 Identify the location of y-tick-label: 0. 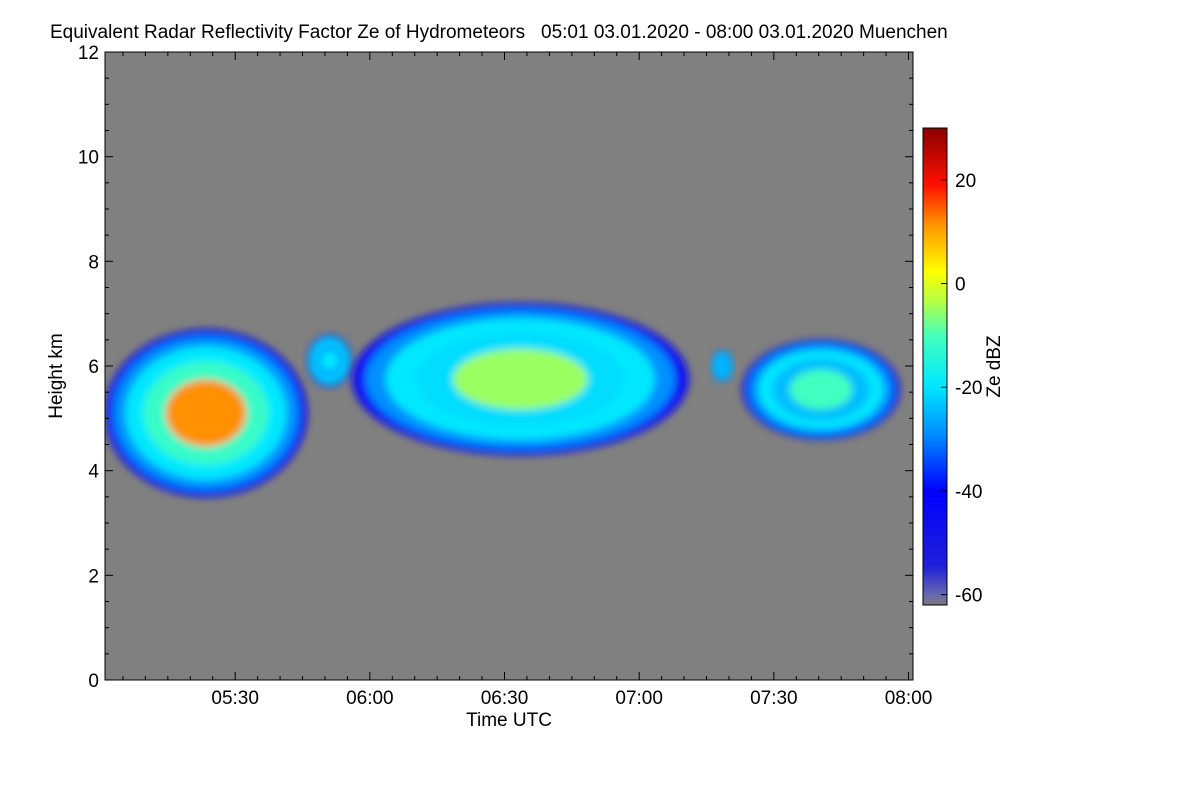
(93, 681).